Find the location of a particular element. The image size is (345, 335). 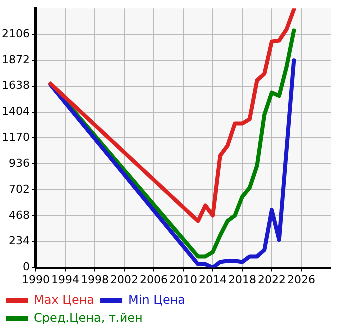

y-tick-label: 702 is located at coordinates (19, 189).